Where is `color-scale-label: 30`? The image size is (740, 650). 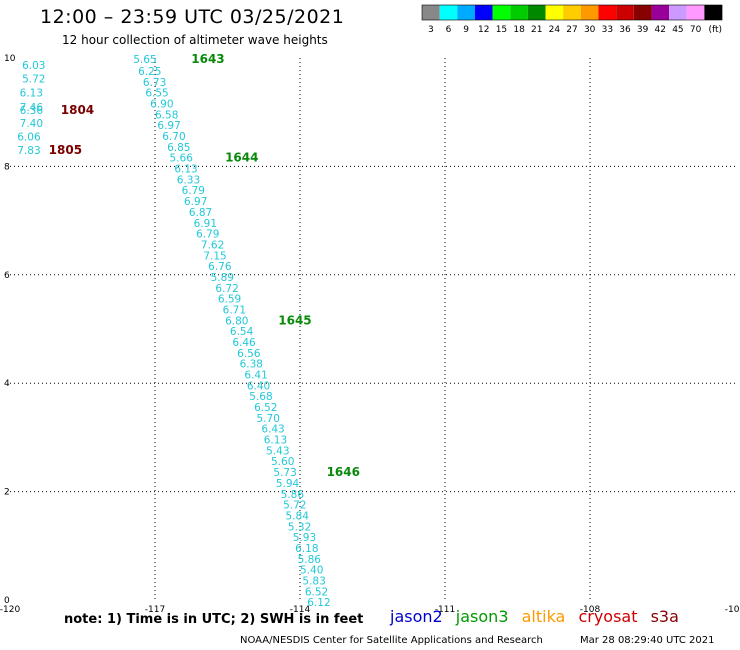
color-scale-label: 30 is located at coordinates (590, 30).